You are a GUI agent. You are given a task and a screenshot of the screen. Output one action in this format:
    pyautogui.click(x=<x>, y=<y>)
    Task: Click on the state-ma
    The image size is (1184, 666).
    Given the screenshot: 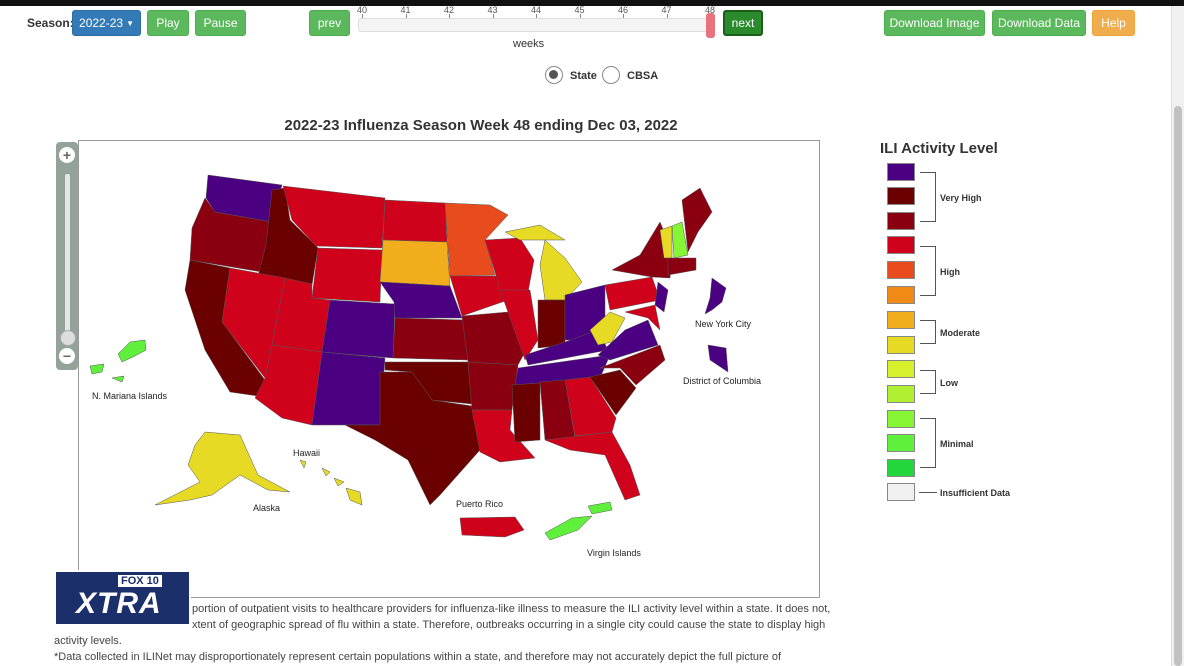 What is the action you would take?
    pyautogui.click(x=682, y=266)
    